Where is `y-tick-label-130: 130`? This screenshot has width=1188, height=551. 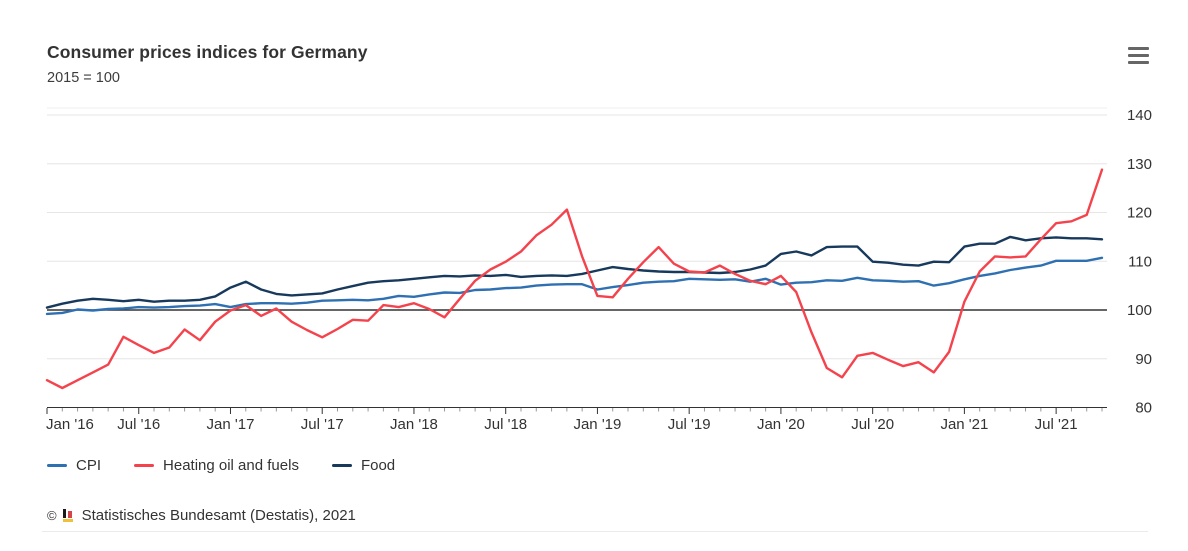
y-tick-label-130: 130 is located at coordinates (1139, 164).